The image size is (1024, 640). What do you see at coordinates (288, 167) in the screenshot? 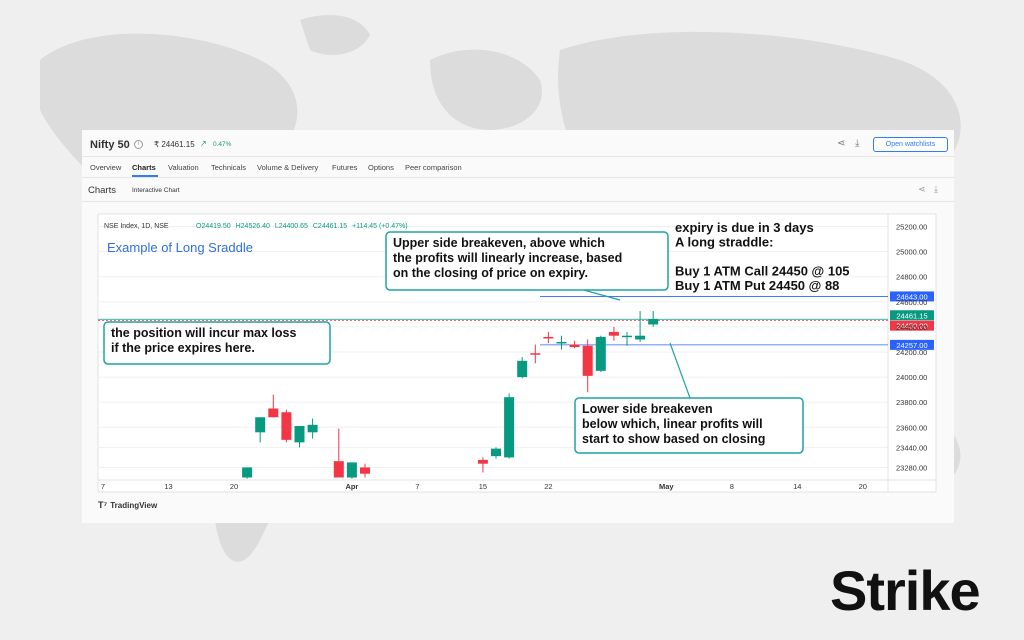
I see `tab-volume-delivery: Volume & Delivery` at bounding box center [288, 167].